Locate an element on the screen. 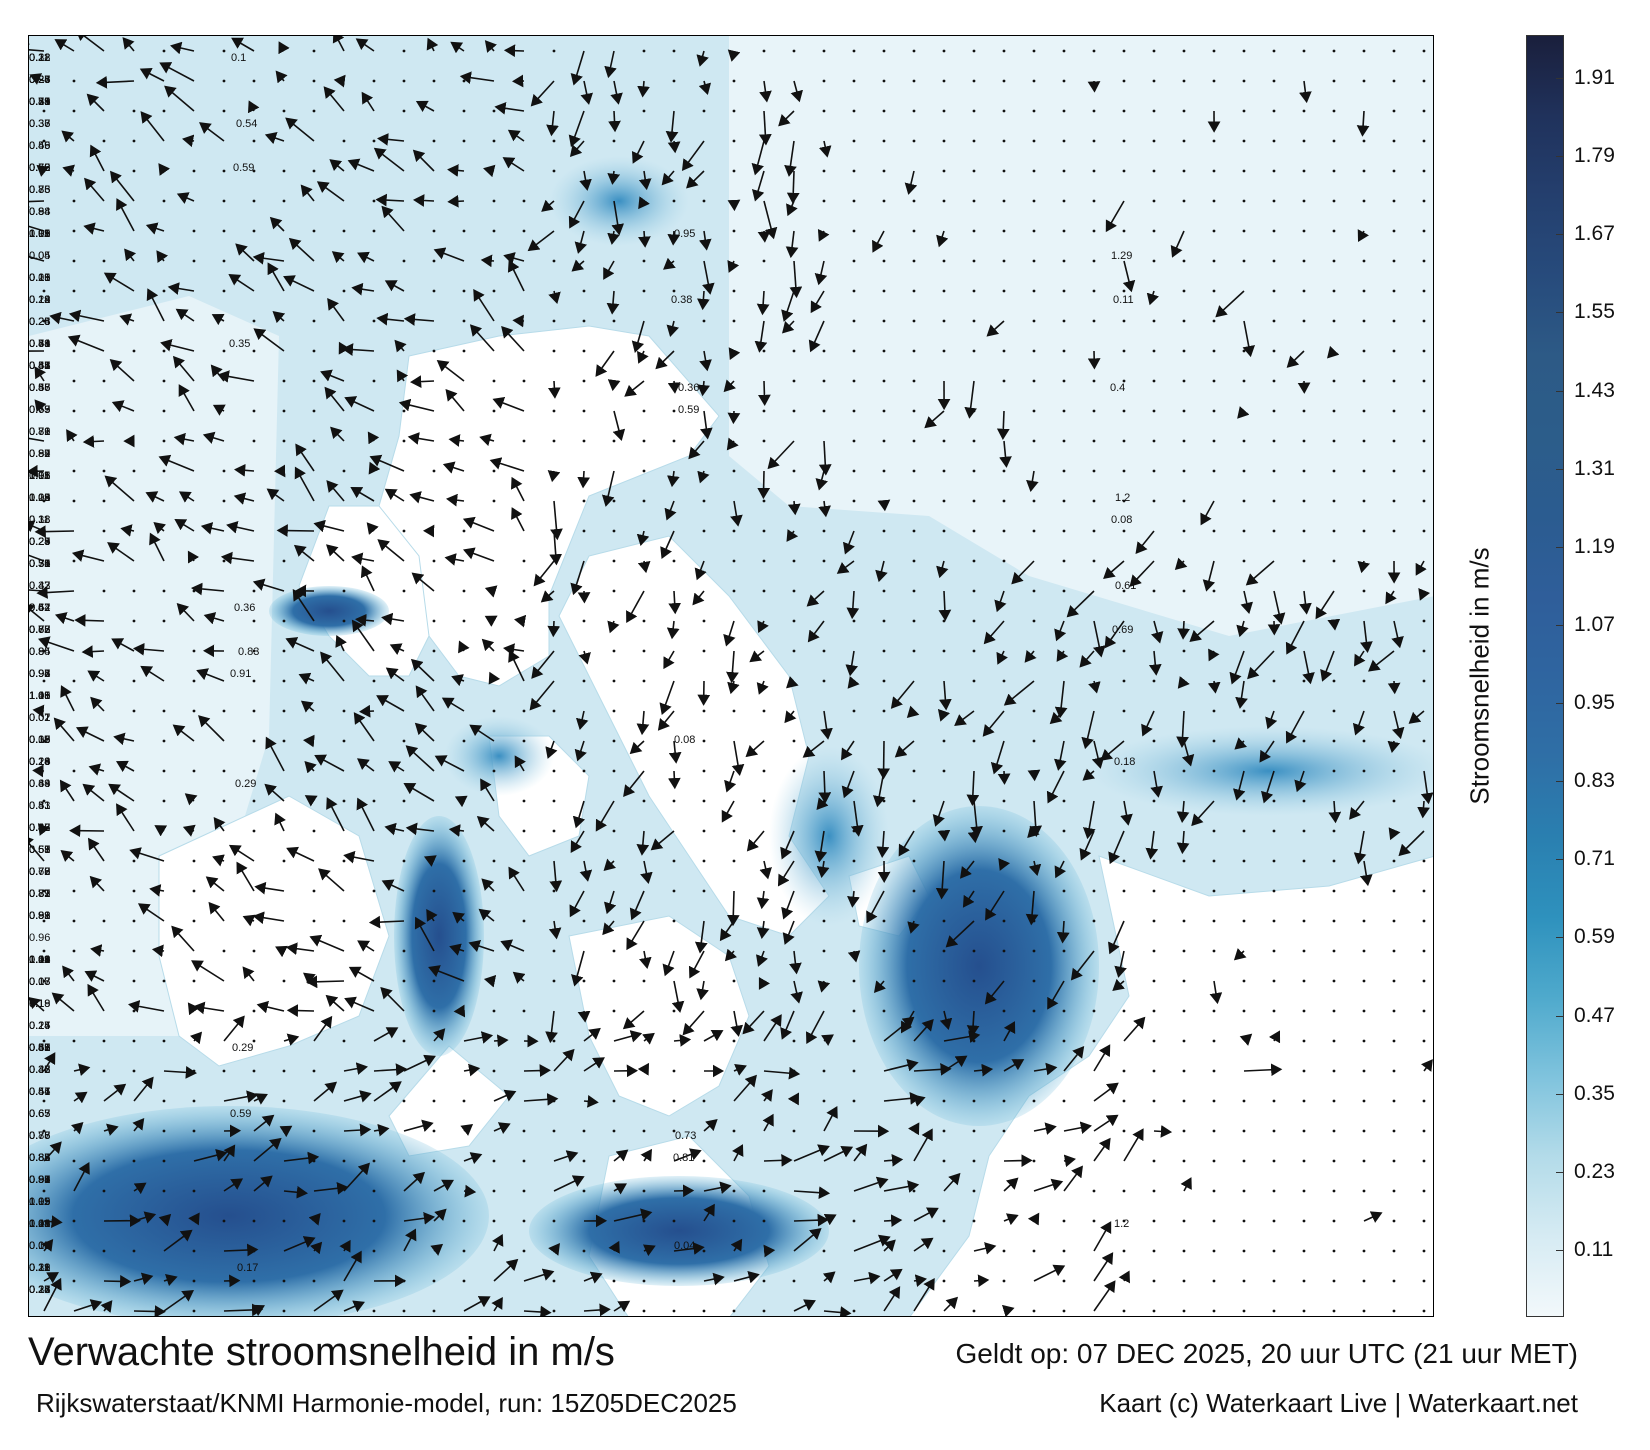  speed-value-label: 0.11 is located at coordinates (39, 740).